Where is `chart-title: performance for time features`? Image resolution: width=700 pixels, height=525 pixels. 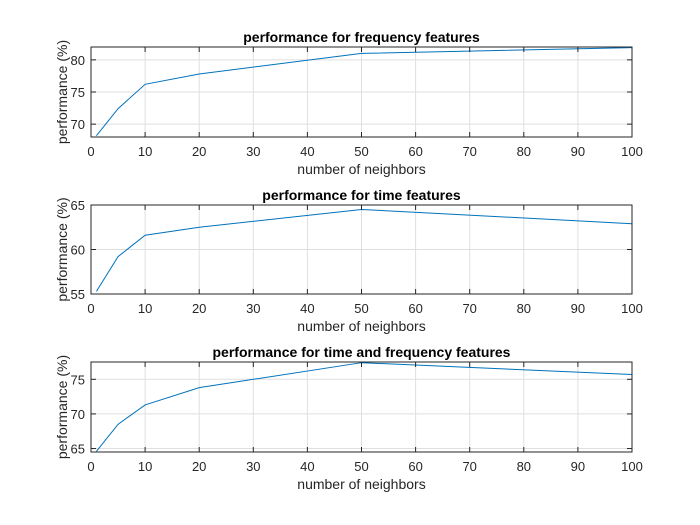
chart-title: performance for time features is located at coordinates (361, 195).